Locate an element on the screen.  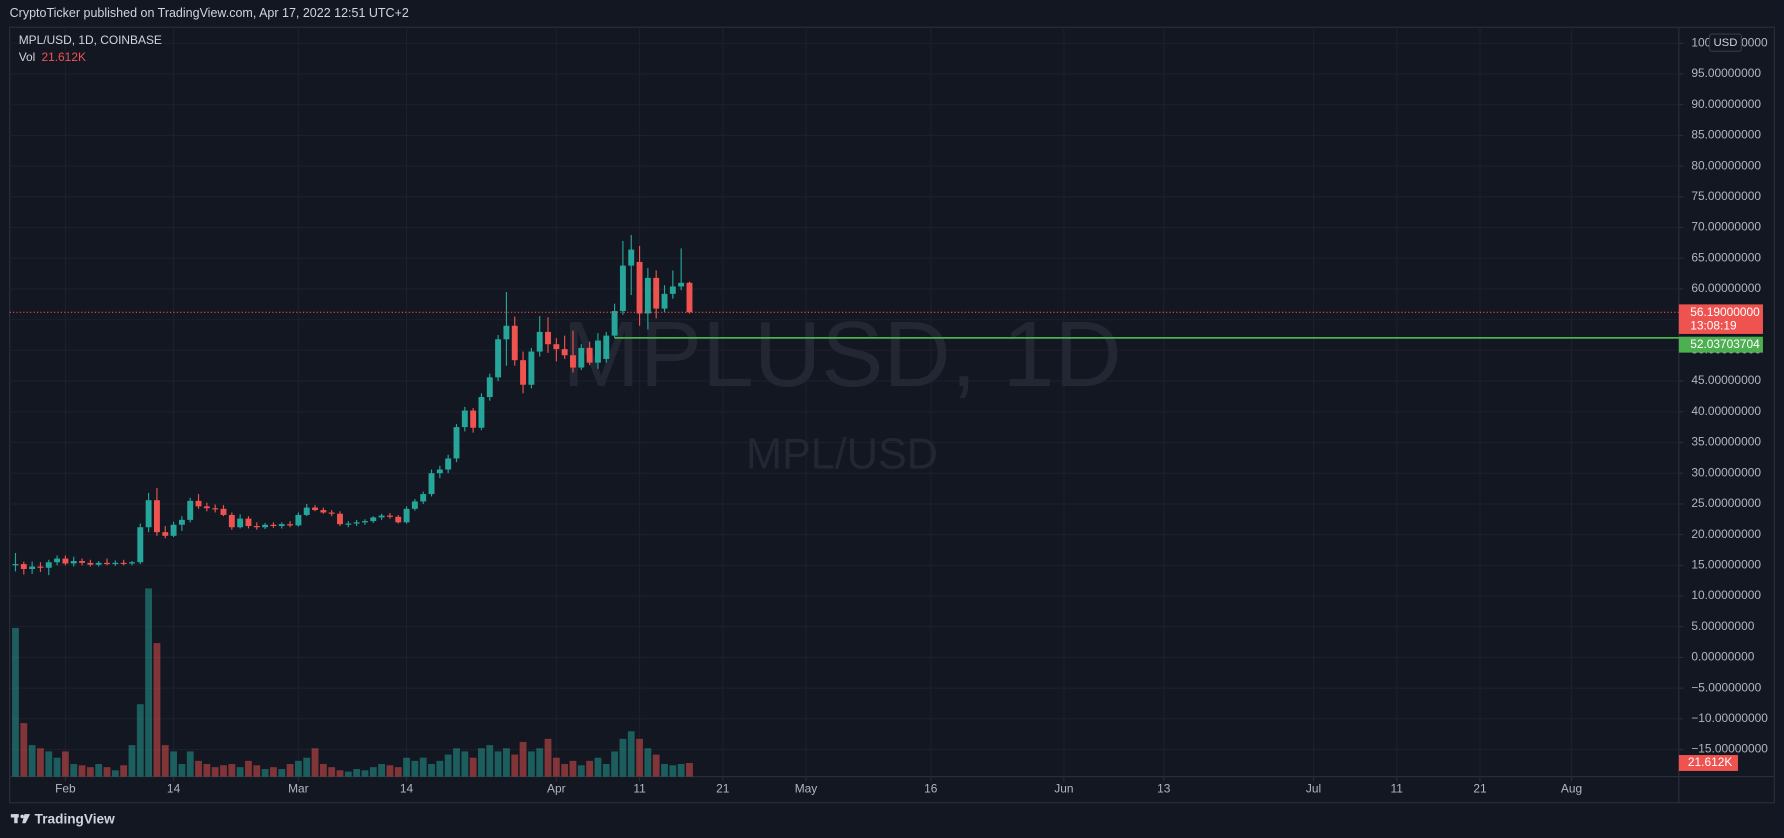
countdown: 13:08:19 is located at coordinates (1713, 326).